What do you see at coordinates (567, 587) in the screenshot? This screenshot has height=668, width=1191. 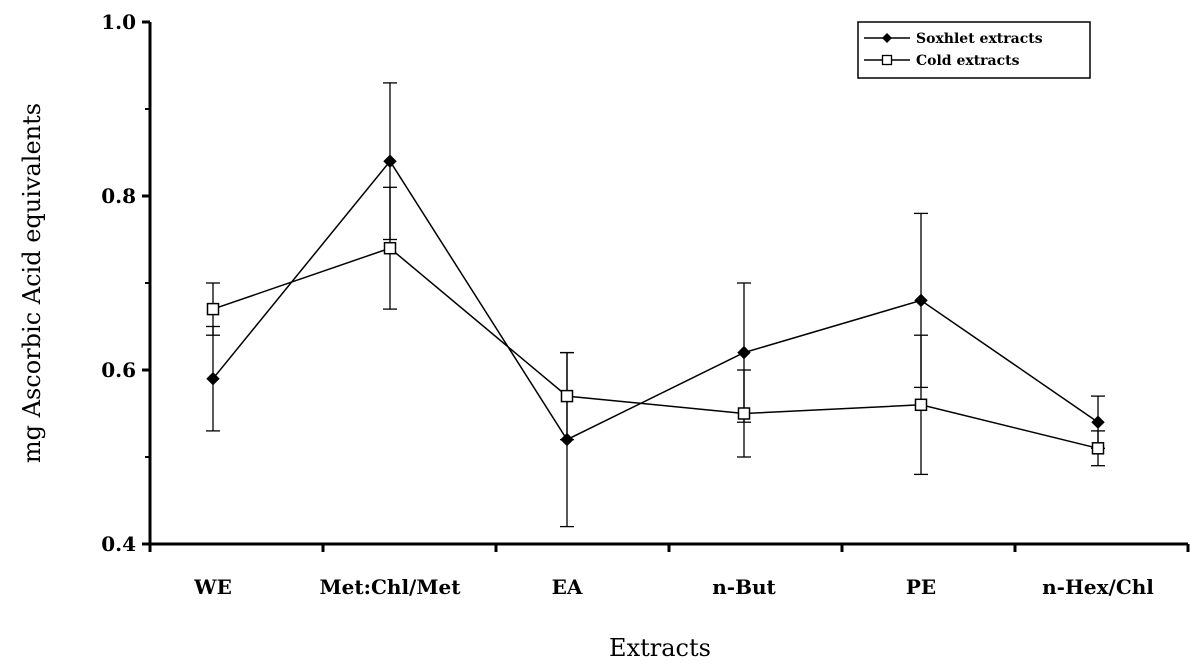 I see `x-tick-label: EA` at bounding box center [567, 587].